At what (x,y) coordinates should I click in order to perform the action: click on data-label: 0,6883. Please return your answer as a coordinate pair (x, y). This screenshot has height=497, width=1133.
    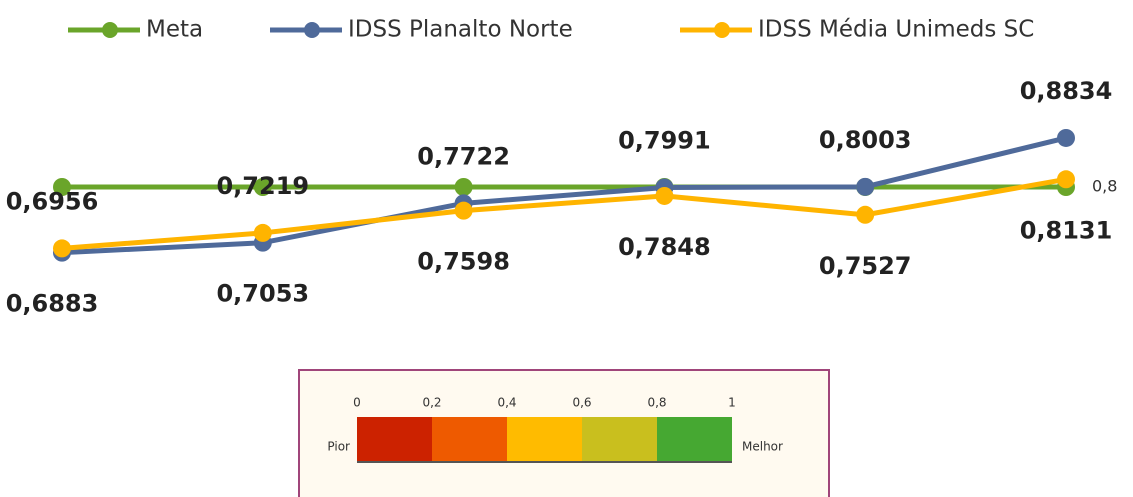
    Looking at the image, I should click on (52, 304).